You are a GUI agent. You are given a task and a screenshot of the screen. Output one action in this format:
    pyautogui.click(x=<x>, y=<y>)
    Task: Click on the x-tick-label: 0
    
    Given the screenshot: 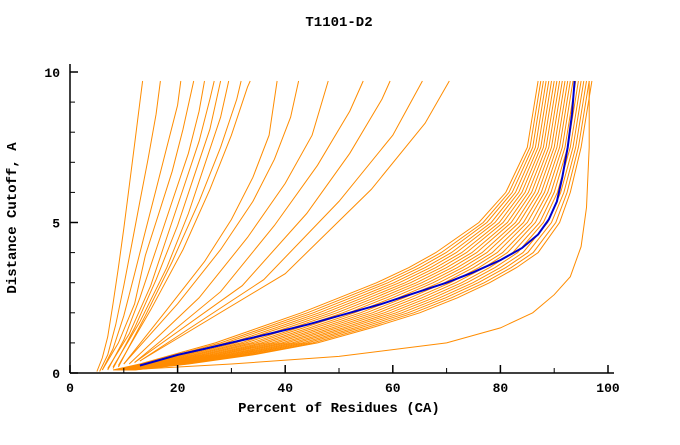 What is the action you would take?
    pyautogui.click(x=70, y=388)
    